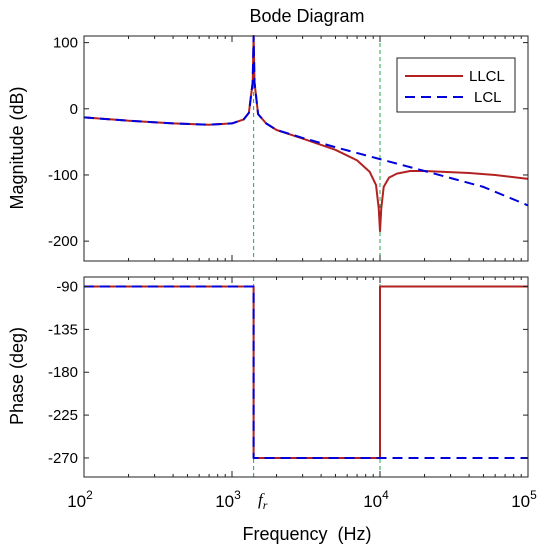 This screenshot has height=548, width=550. I want to click on x-tick-label-3: 10⁵, so click(524, 499).